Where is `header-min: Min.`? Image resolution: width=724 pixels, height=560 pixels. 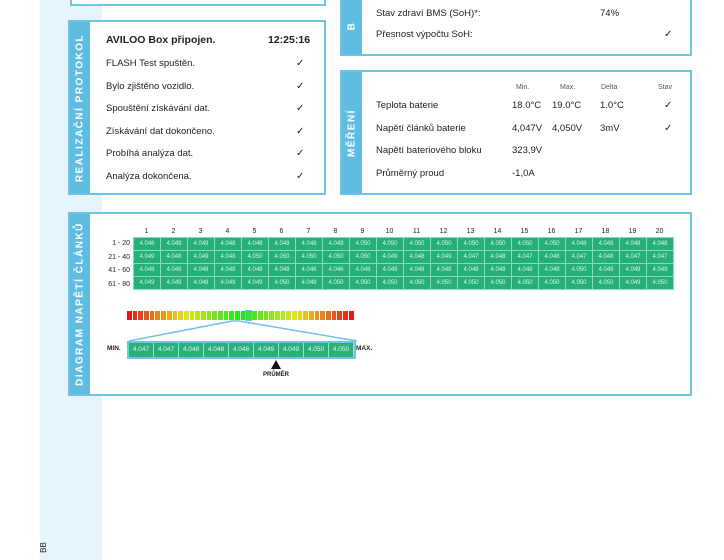
header-min: Min. is located at coordinates (523, 87).